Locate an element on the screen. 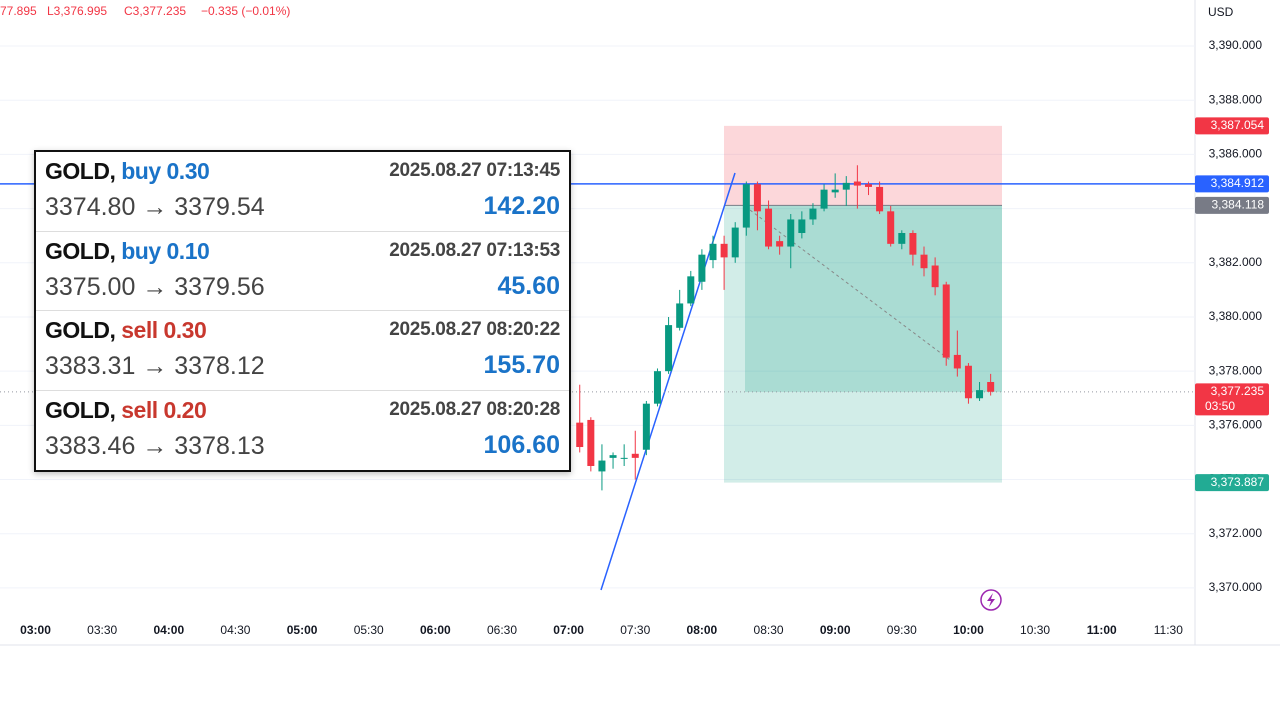 The image size is (1280, 720). x-tick-label: 10:00 is located at coordinates (968, 630).